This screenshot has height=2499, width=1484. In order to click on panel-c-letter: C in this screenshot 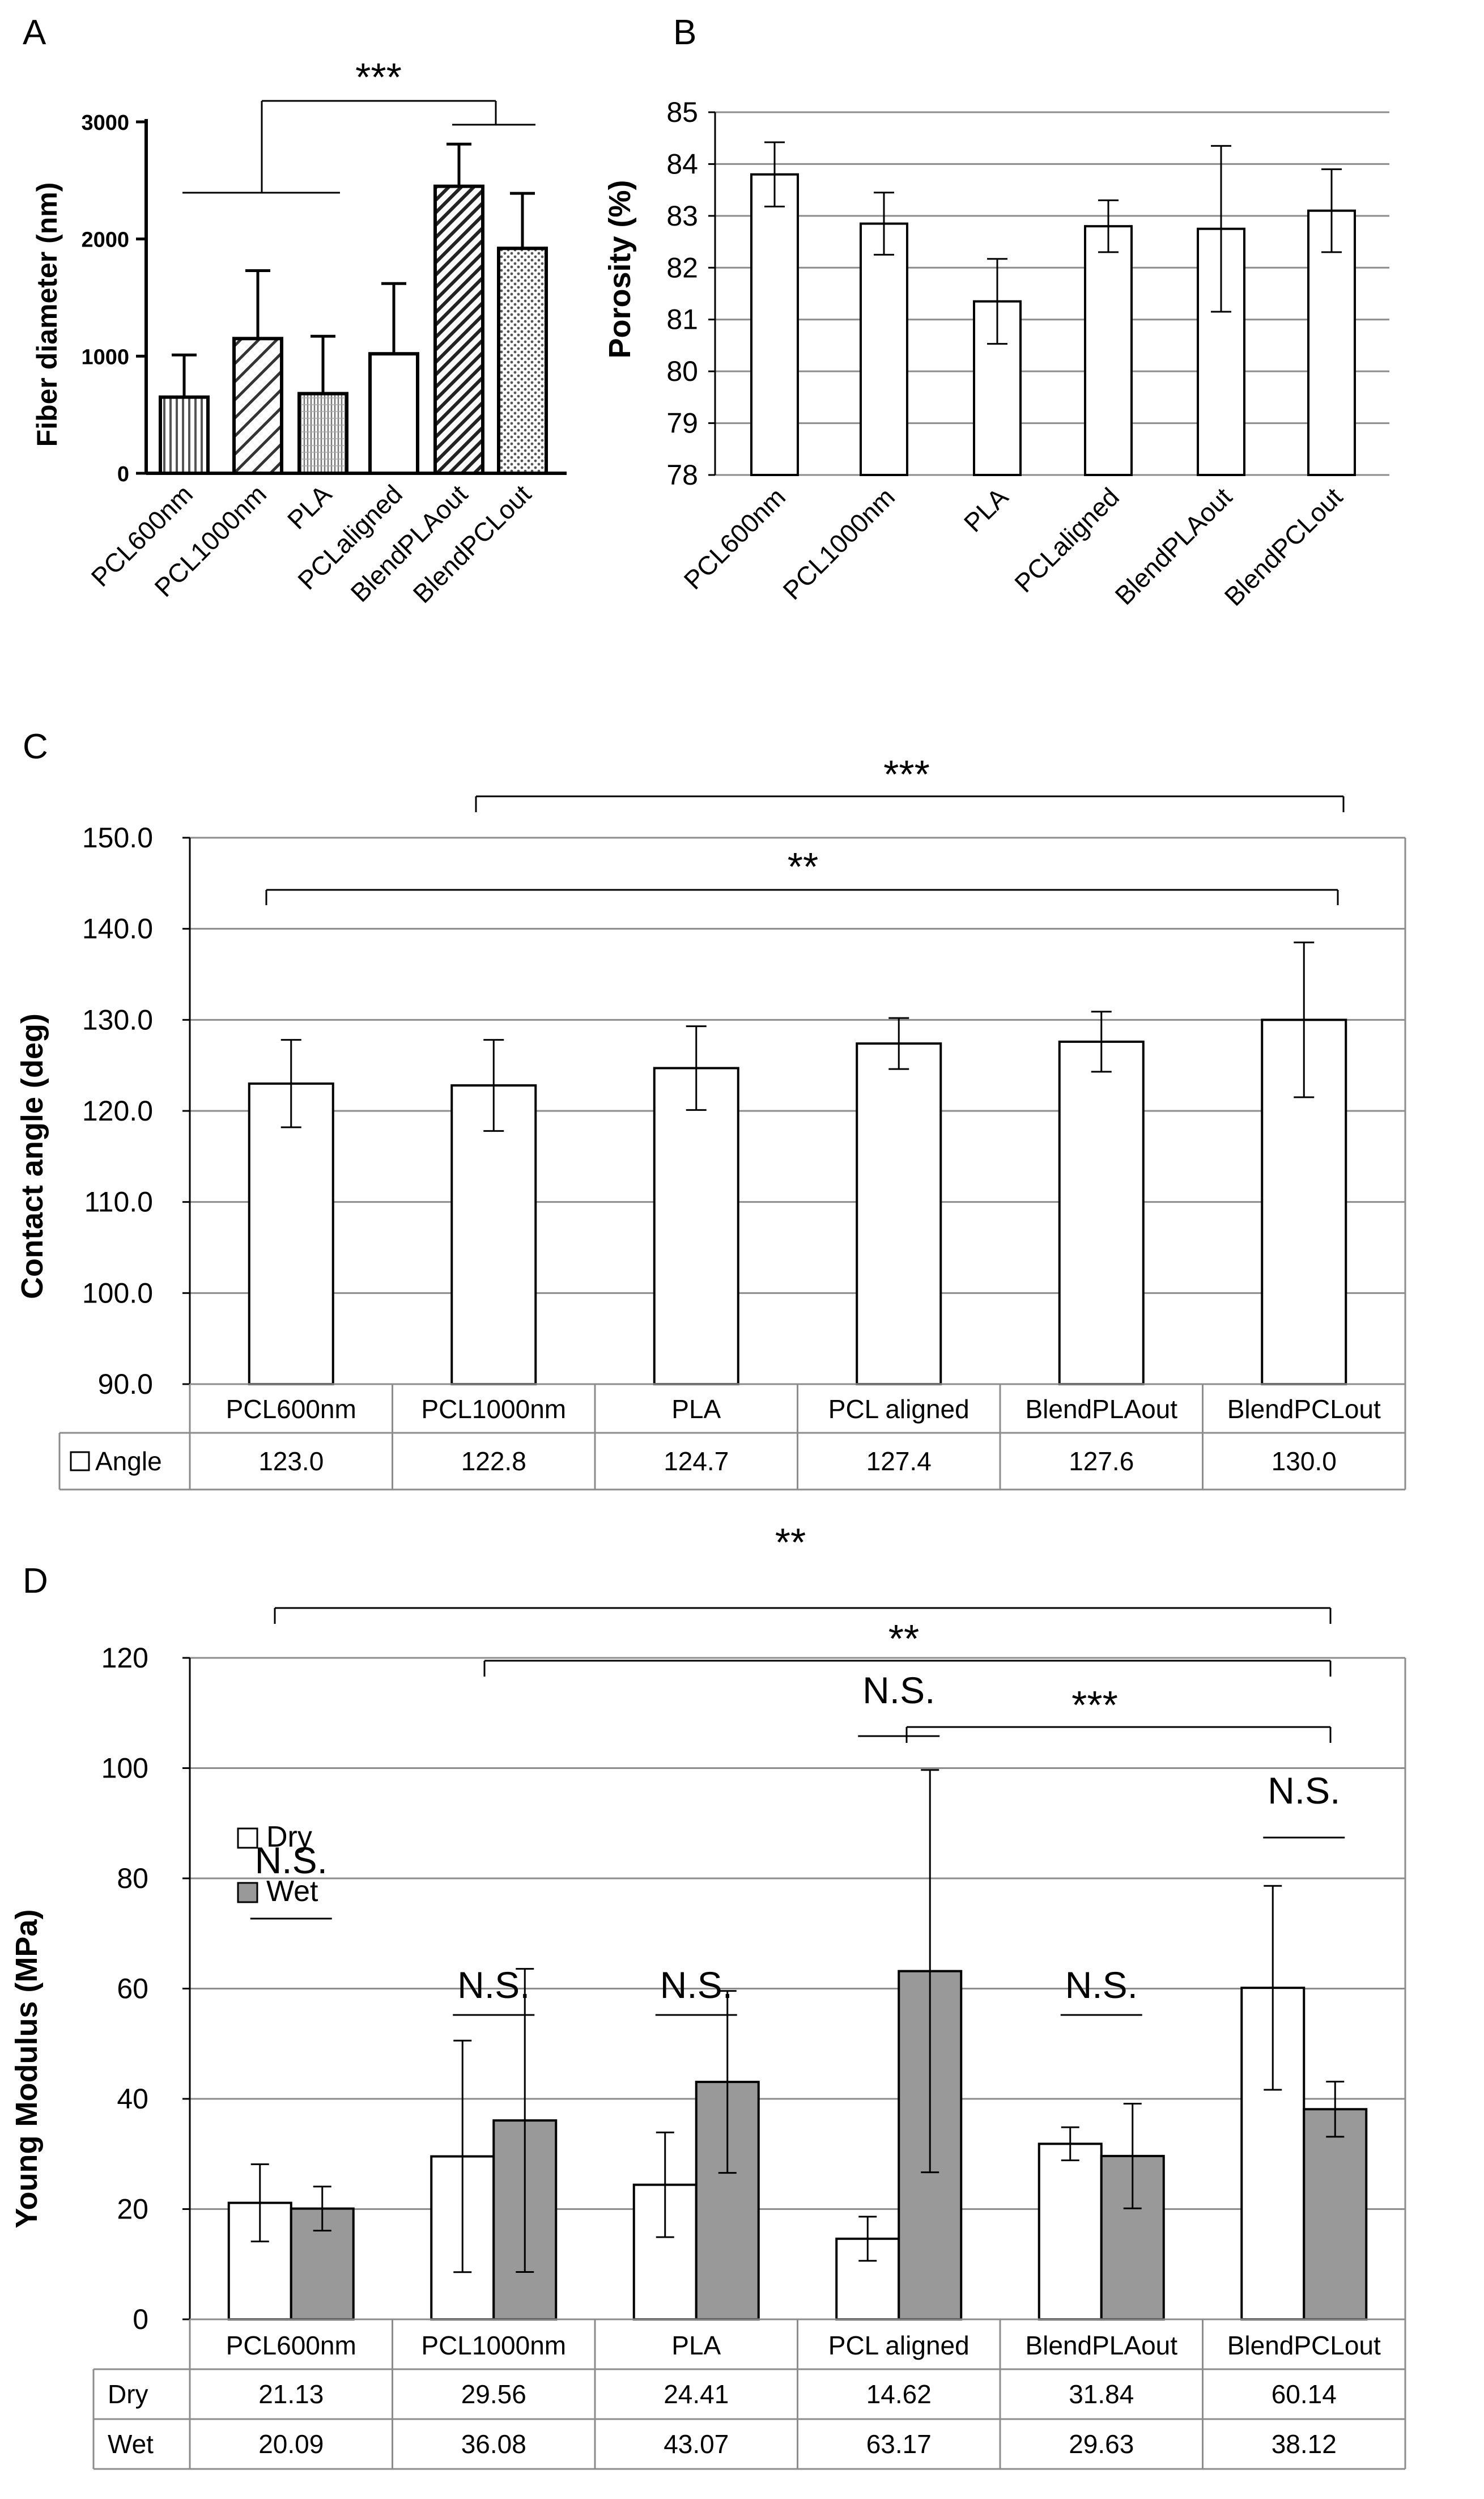, I will do `click(35, 746)`.